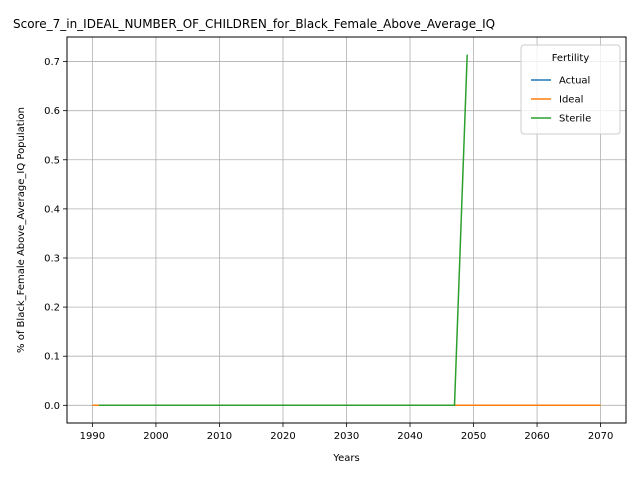  Describe the element at coordinates (345, 458) in the screenshot. I see `x-axis-label: Years` at that location.